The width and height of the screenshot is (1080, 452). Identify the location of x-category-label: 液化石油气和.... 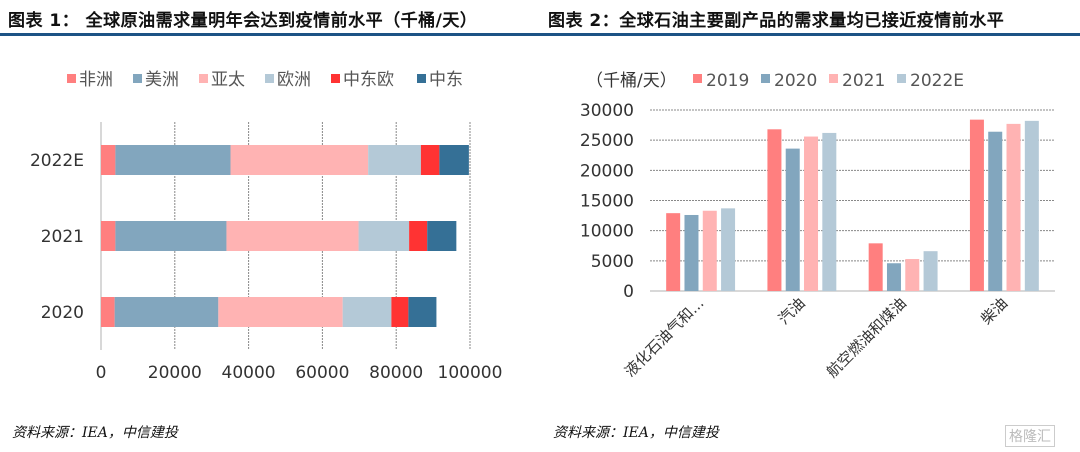
(664, 337).